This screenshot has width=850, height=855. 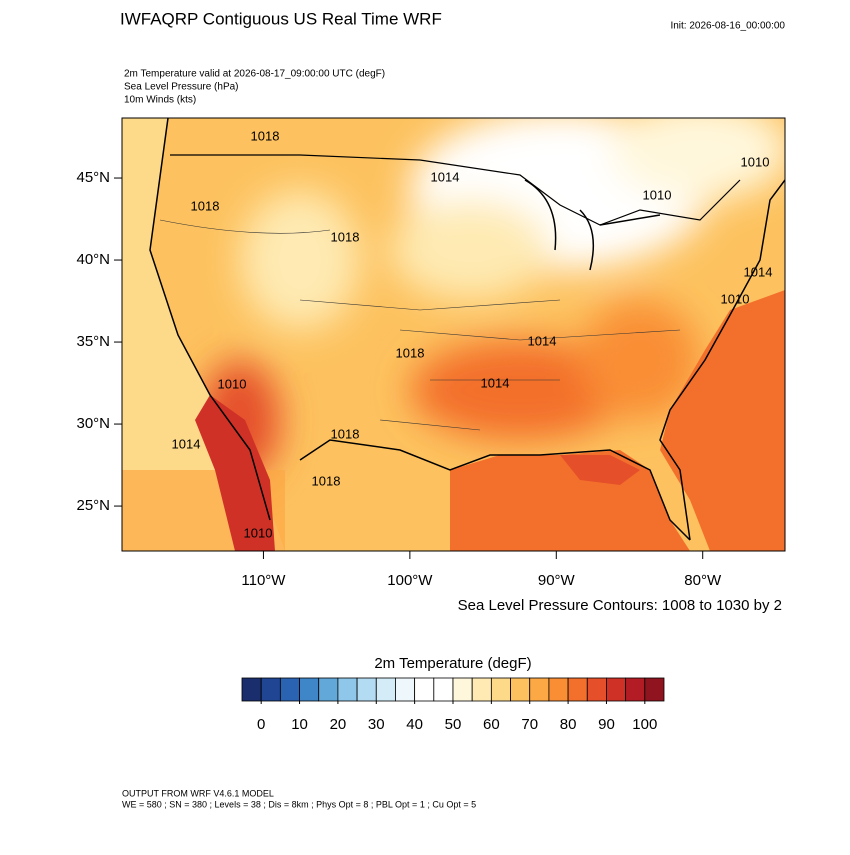 What do you see at coordinates (93, 505) in the screenshot?
I see `y-tick-label: 25°N` at bounding box center [93, 505].